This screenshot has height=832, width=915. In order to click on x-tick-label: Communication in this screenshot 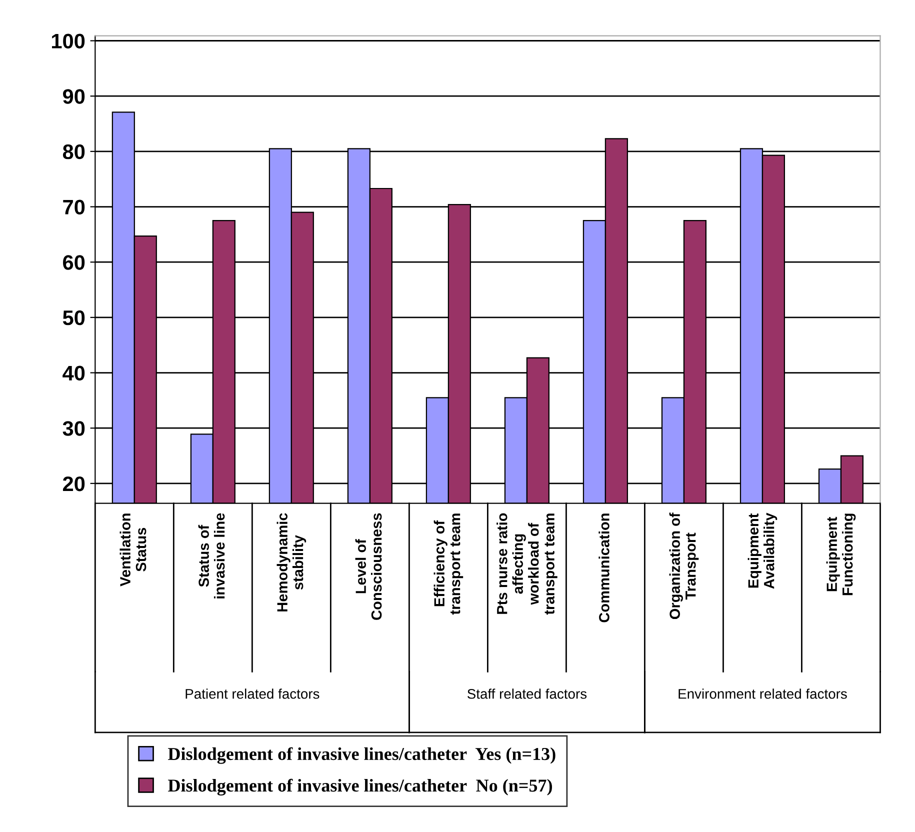, I will do `click(604, 568)`.